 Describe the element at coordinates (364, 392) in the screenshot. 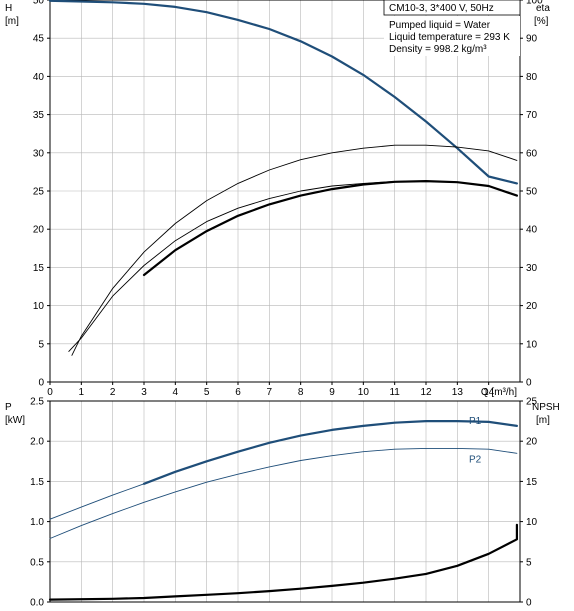

I see `x-tick-label: 10` at that location.